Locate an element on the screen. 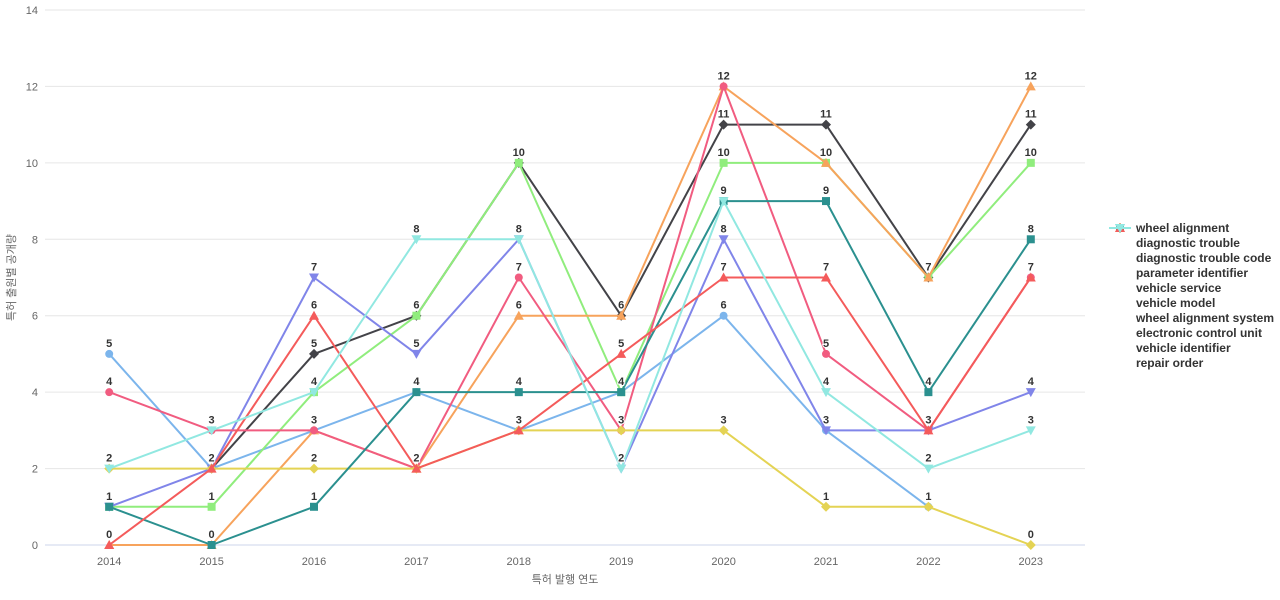 The height and width of the screenshot is (600, 1280). legend-item-wheel-alignment-system: wheel alignment system is located at coordinates (1191, 273).